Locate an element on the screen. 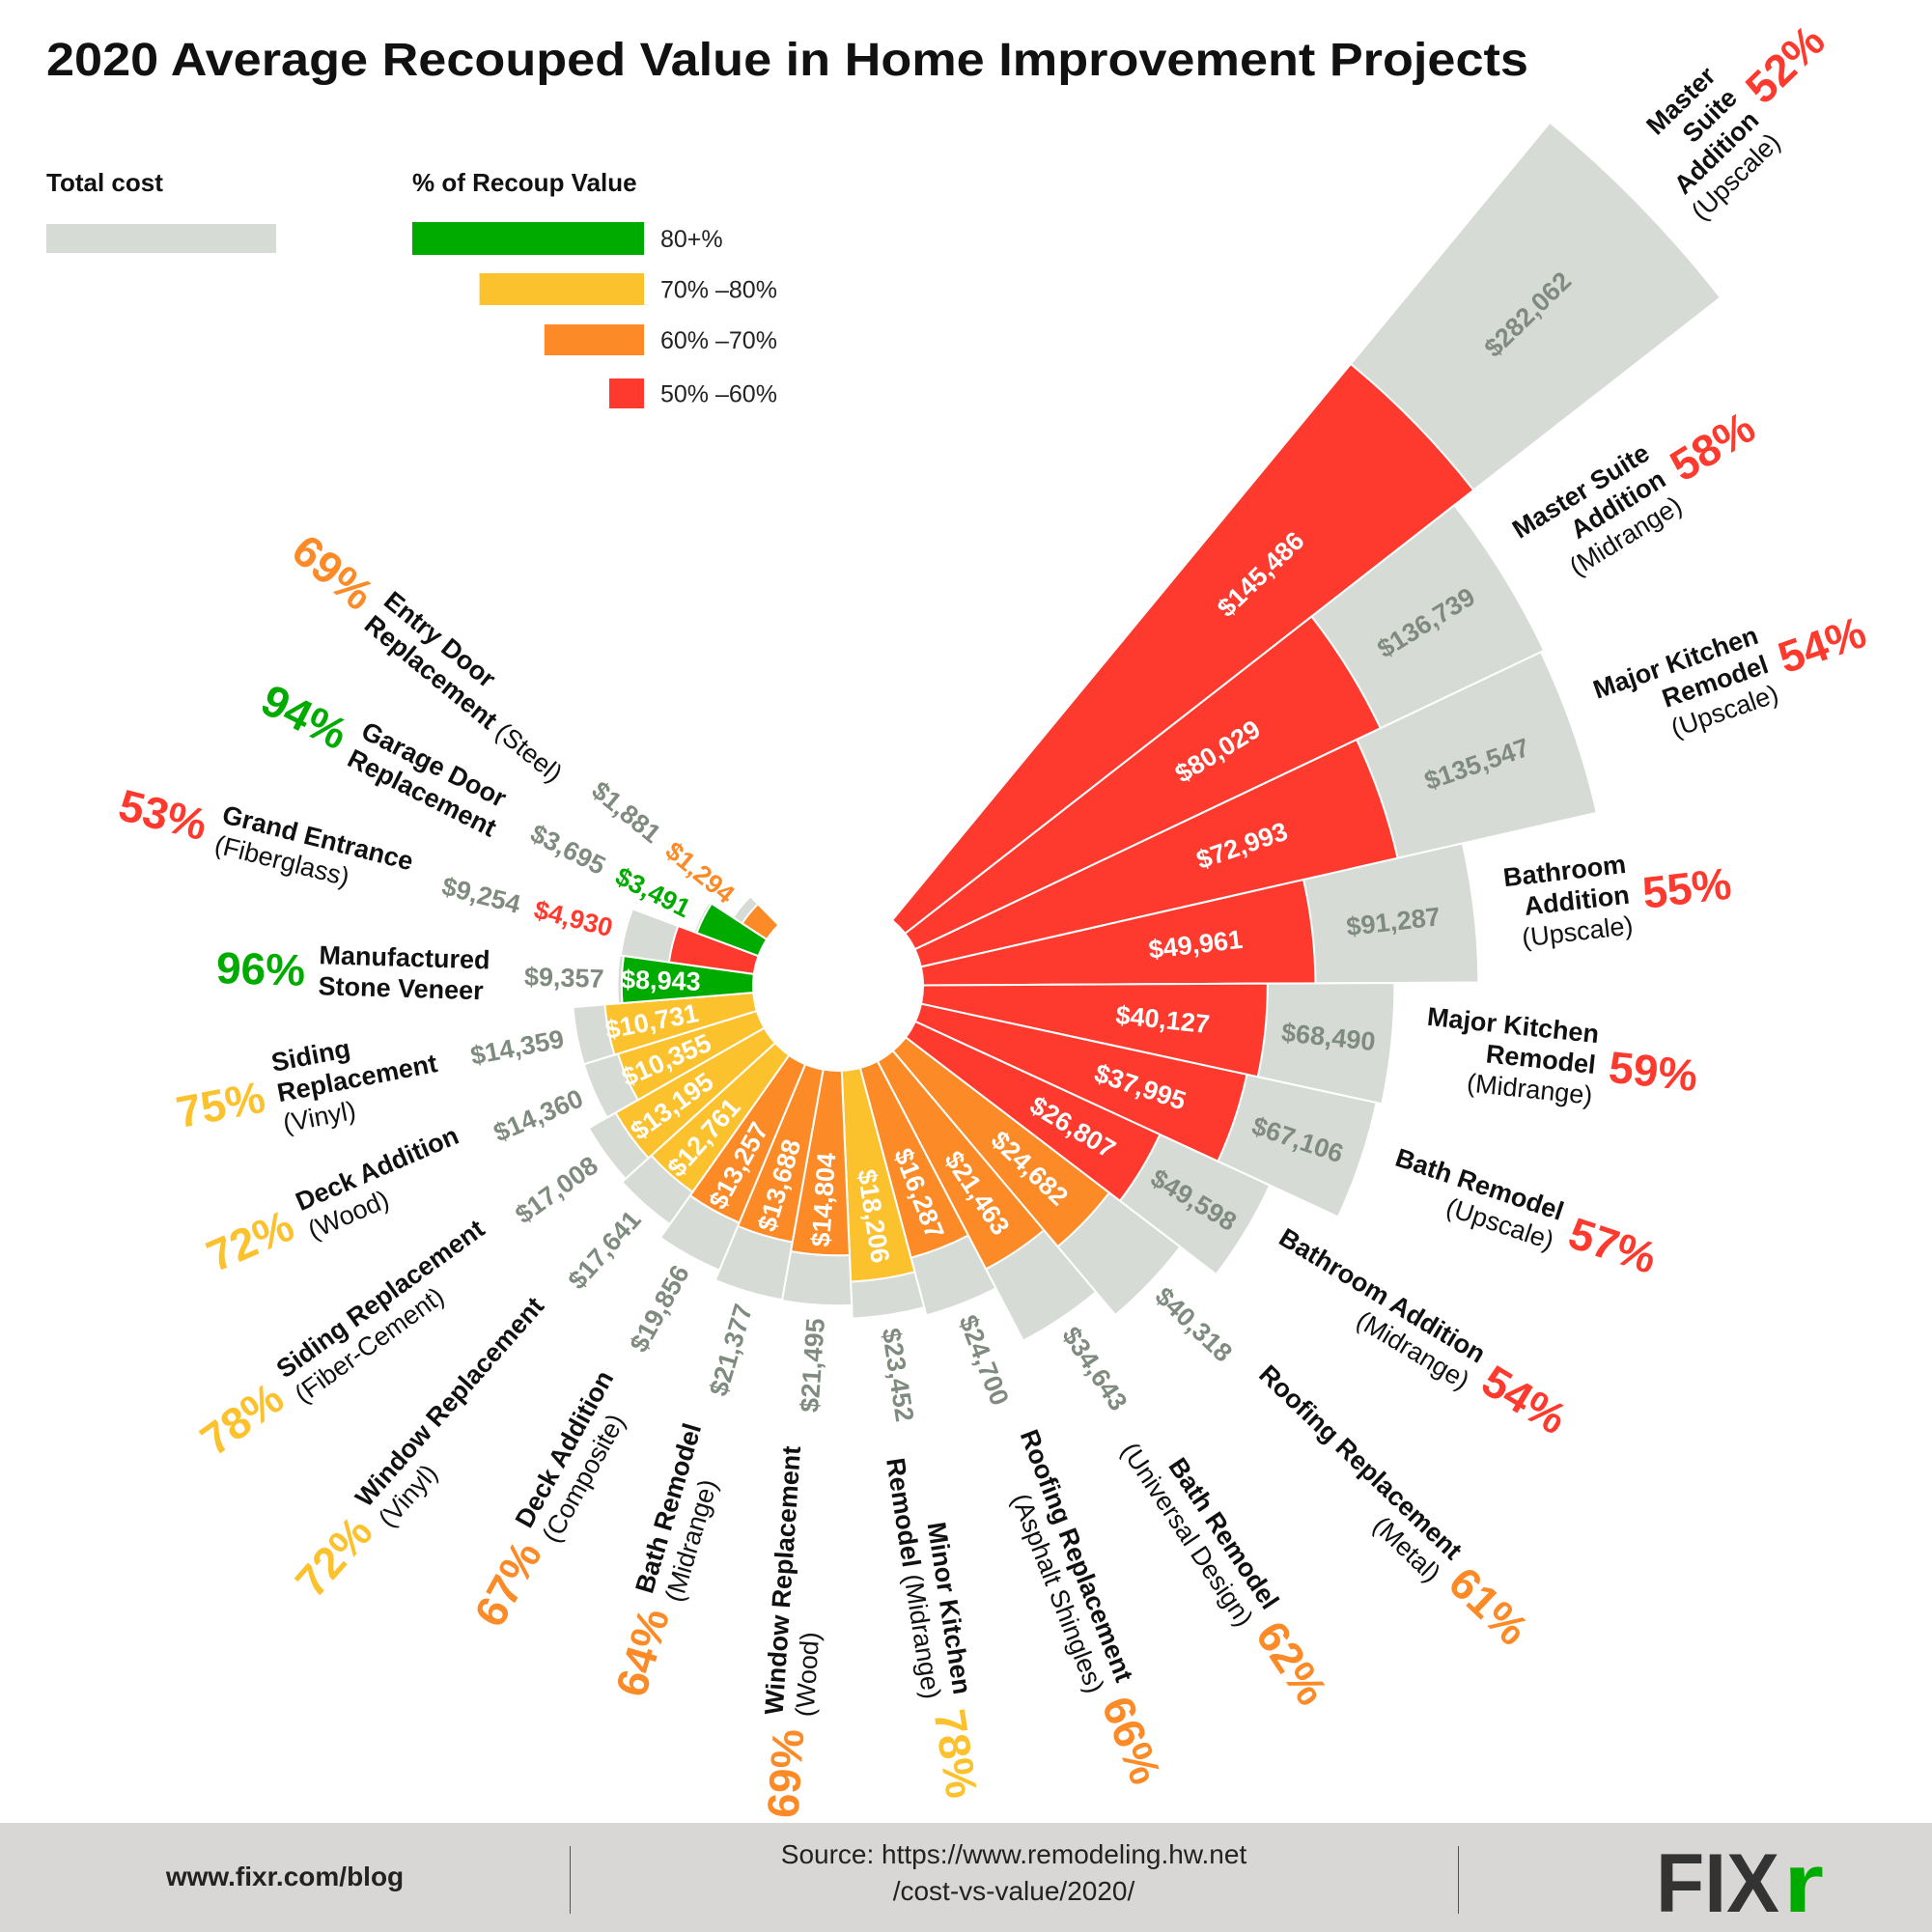 This screenshot has height=1932, width=1932. project-label: Grand Entrance(Fiberglass)53% is located at coordinates (265, 835).